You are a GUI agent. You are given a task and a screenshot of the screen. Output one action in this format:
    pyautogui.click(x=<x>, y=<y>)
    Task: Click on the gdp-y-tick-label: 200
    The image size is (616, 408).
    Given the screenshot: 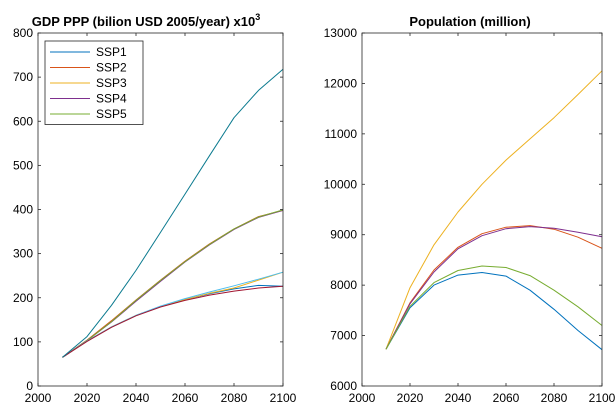 What is the action you would take?
    pyautogui.click(x=23, y=298)
    